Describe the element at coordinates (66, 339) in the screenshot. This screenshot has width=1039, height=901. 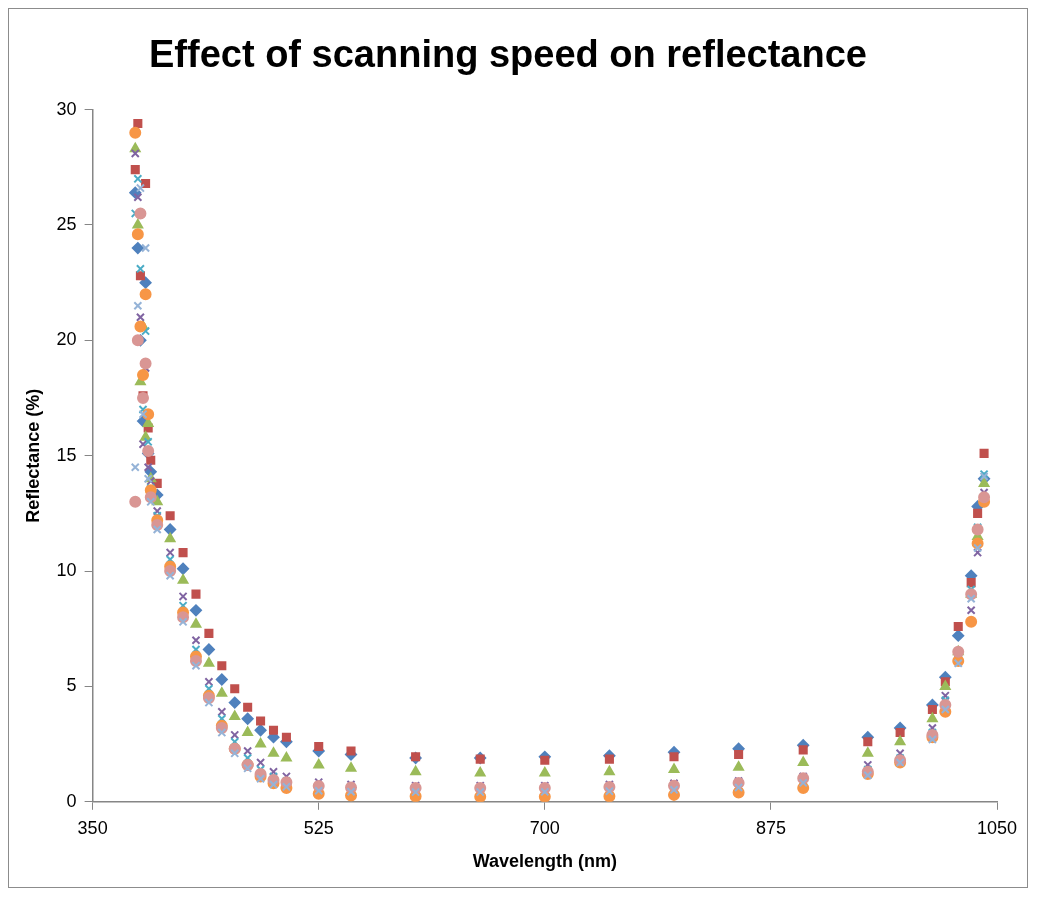
I see `y-tick-label: 20` at that location.